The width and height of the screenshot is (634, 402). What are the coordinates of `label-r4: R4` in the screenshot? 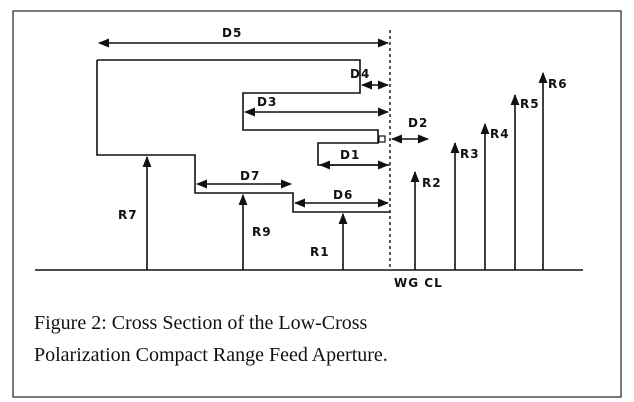 It's located at (500, 134).